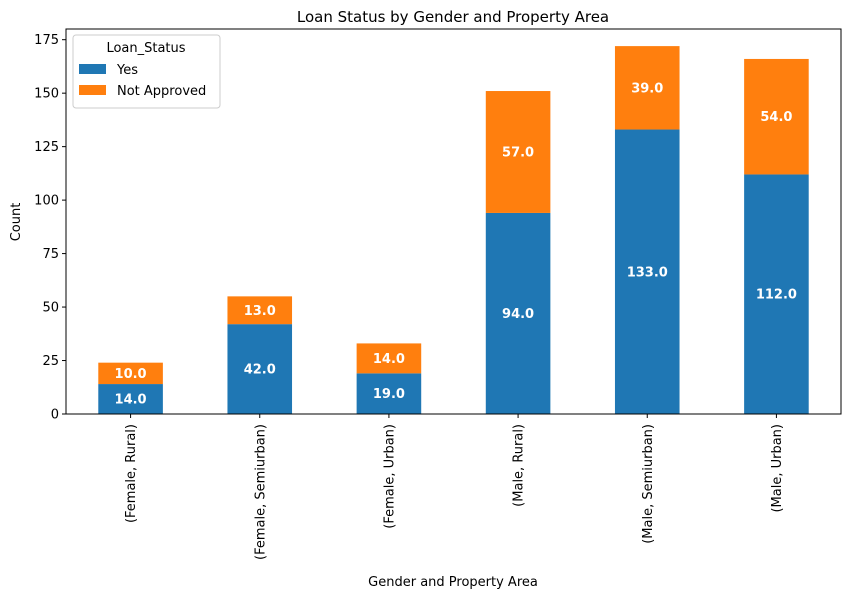  I want to click on bar-value-label: 39.0, so click(647, 88).